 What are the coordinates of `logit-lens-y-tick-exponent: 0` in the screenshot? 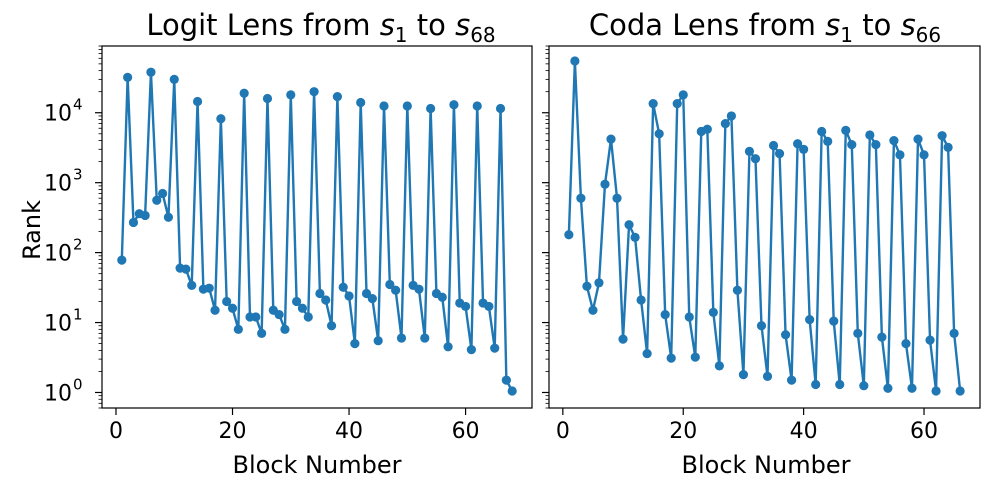 It's located at (78, 384).